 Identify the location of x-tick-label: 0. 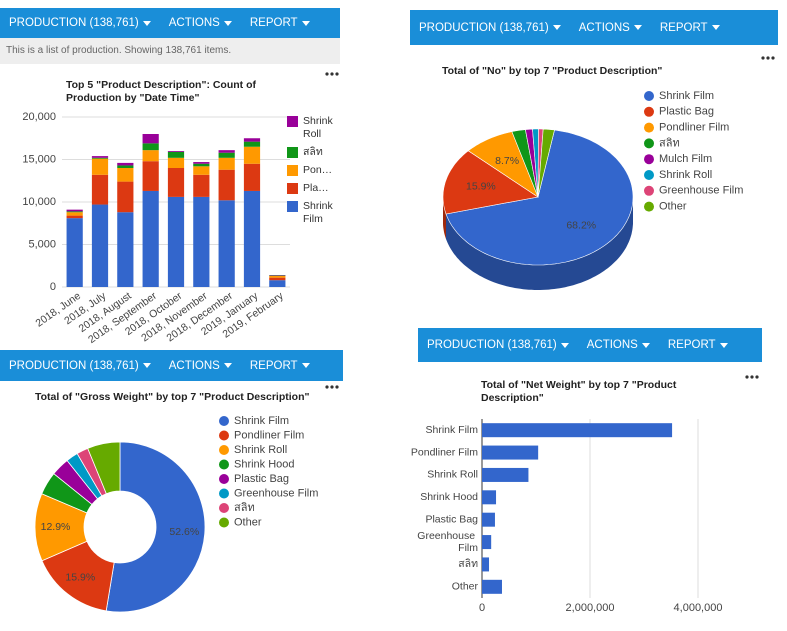
(482, 608).